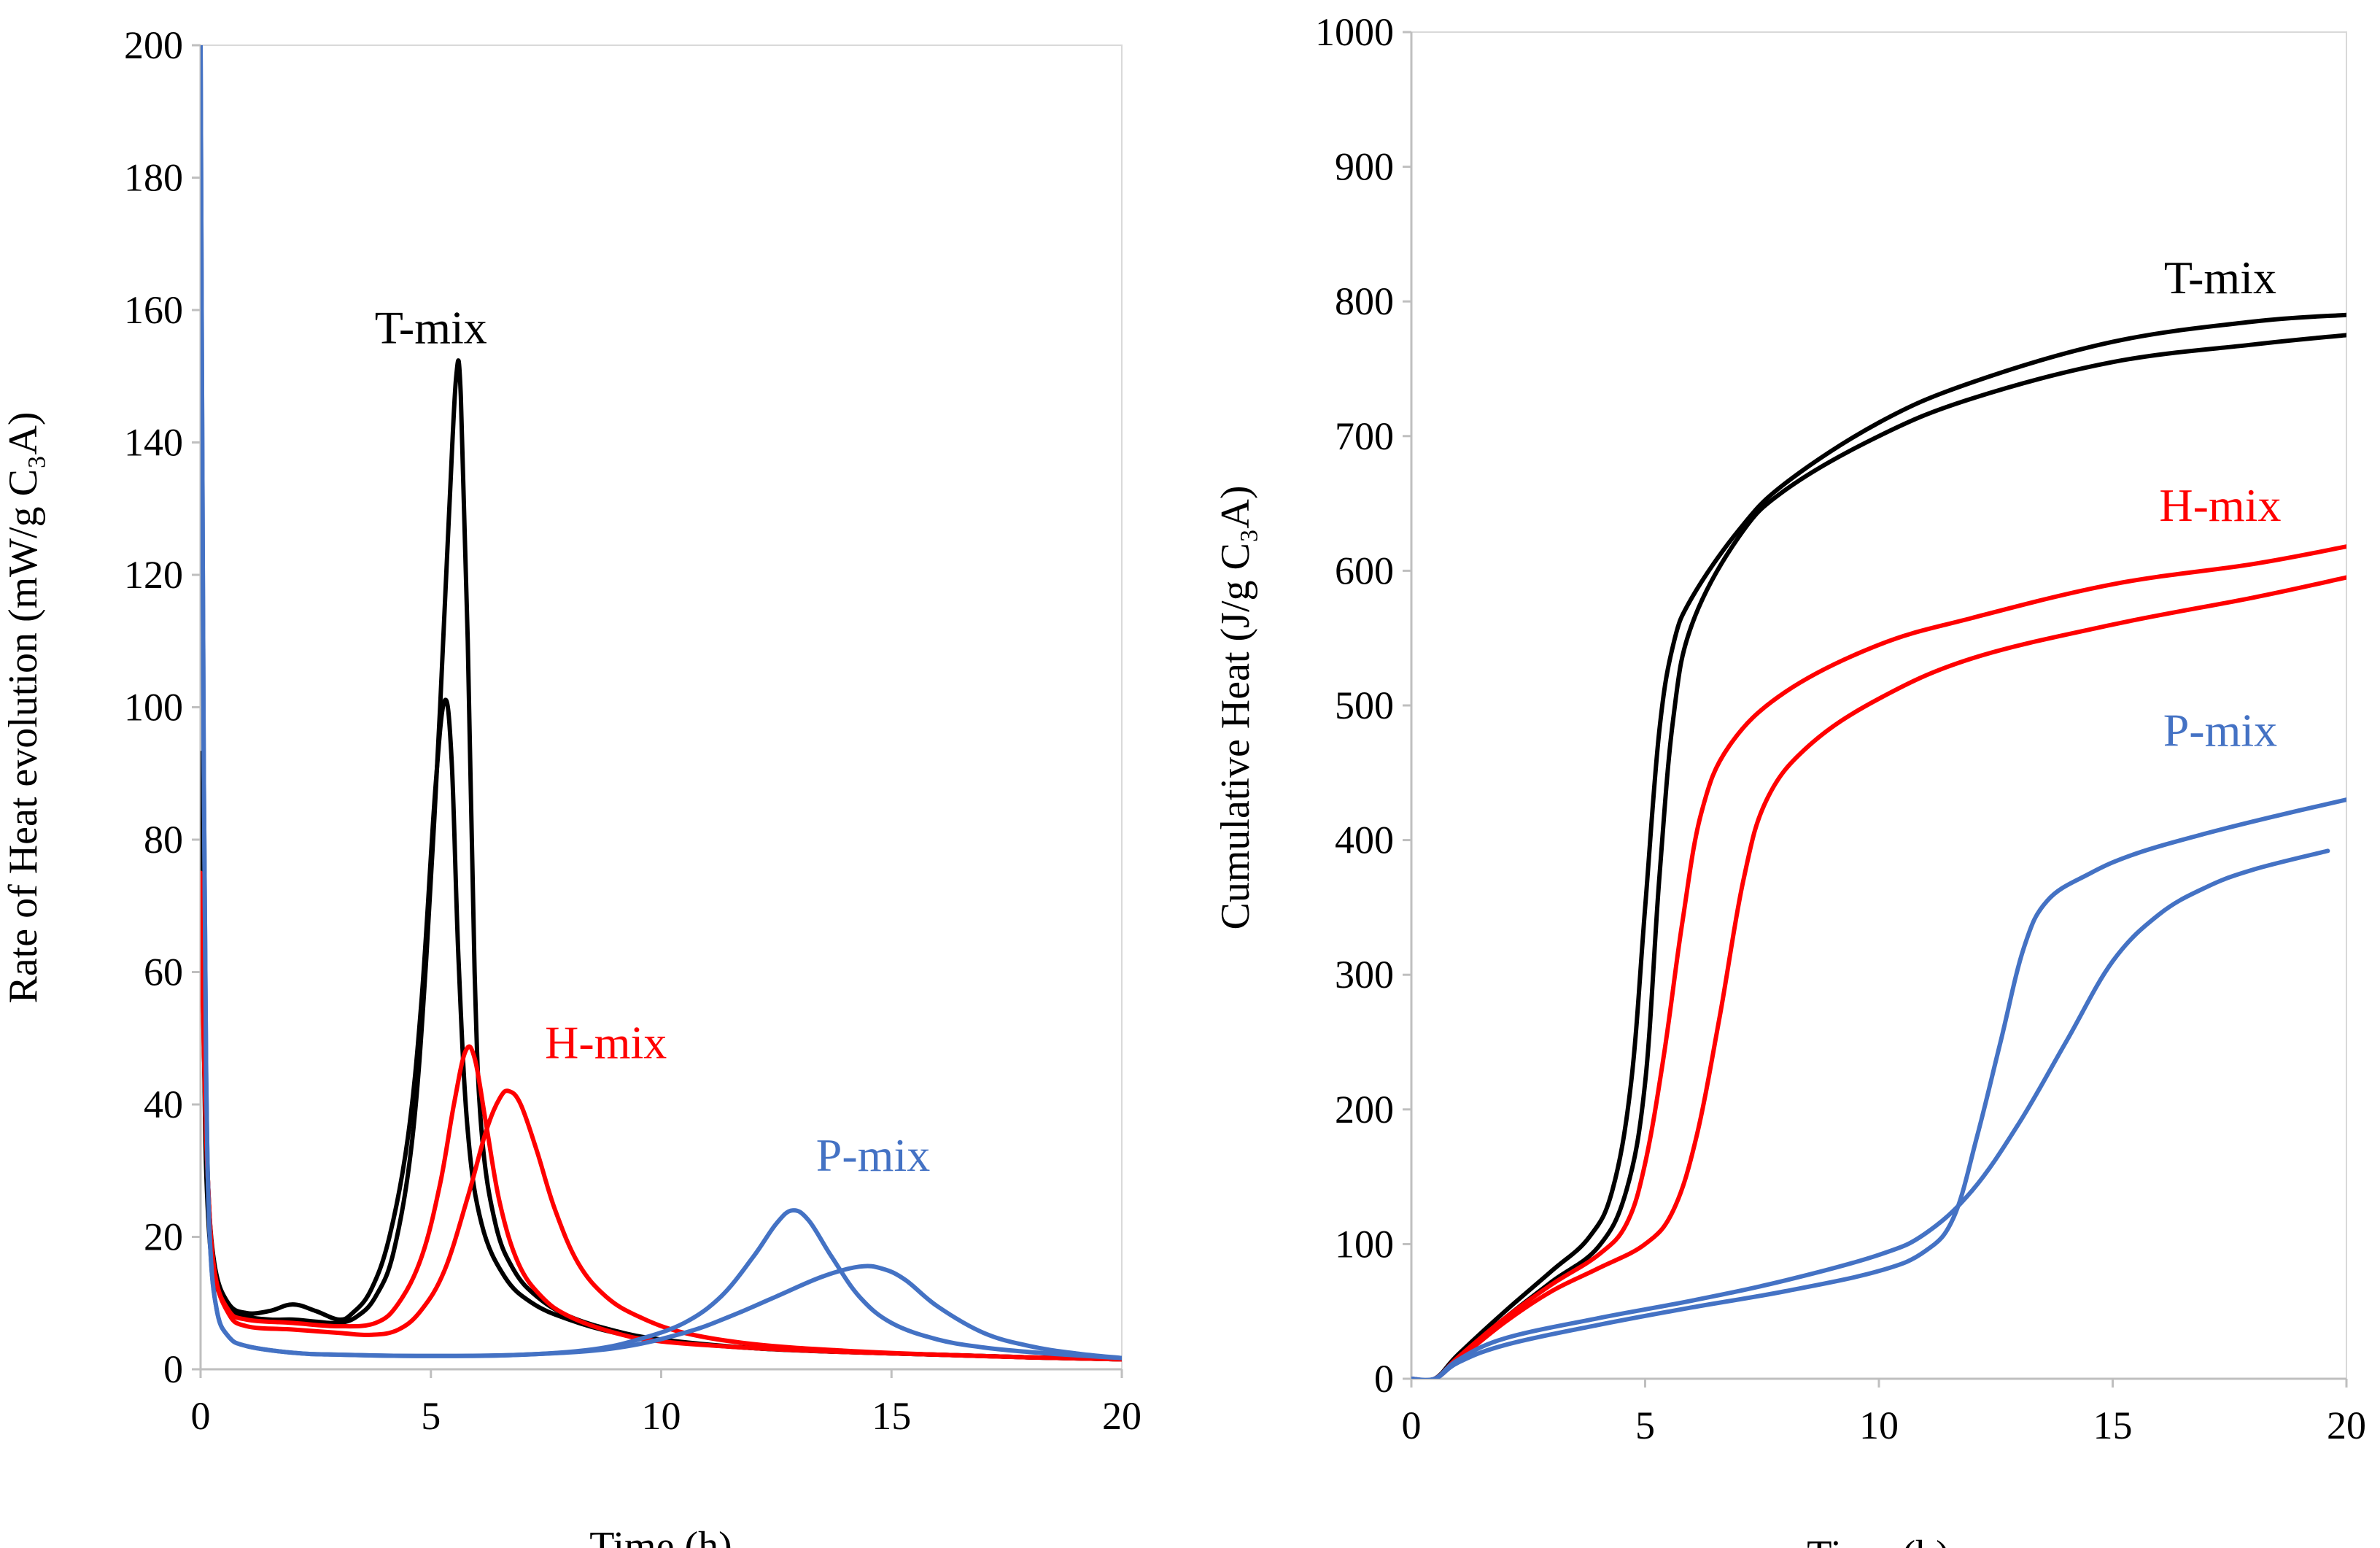  What do you see at coordinates (1235, 708) in the screenshot?
I see `y-axis-label: Cumulative Heat (J/g C₃A)` at bounding box center [1235, 708].